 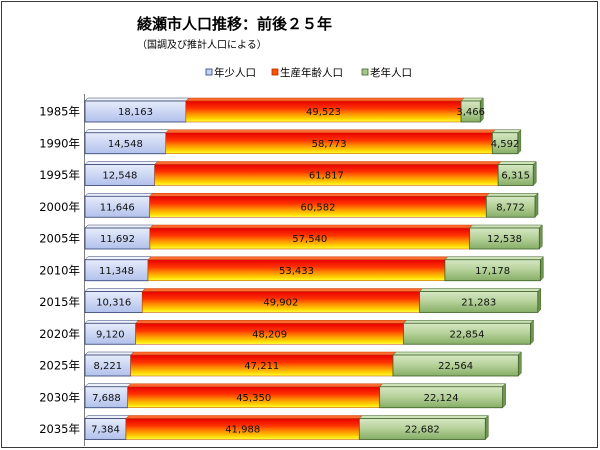 I want to click on bar-elderly-1990-top-face, so click(x=506, y=131).